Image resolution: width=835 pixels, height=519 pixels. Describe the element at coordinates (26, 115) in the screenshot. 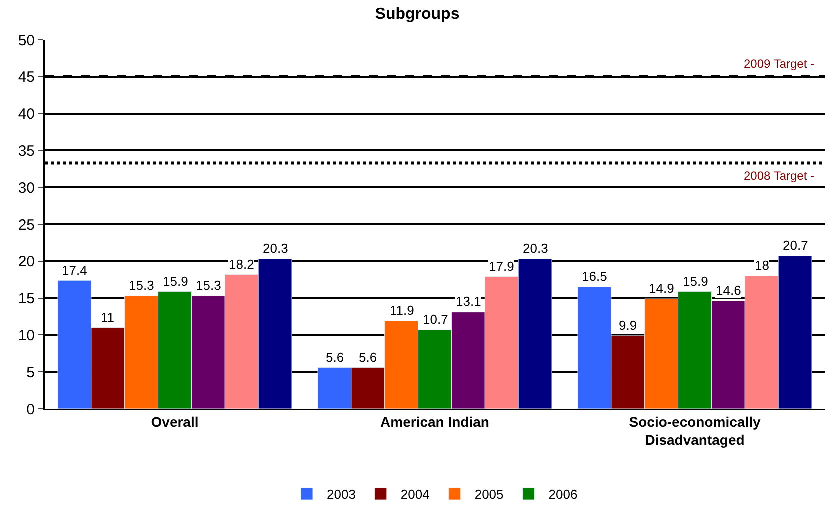

I see `y-tick-label: 40` at that location.